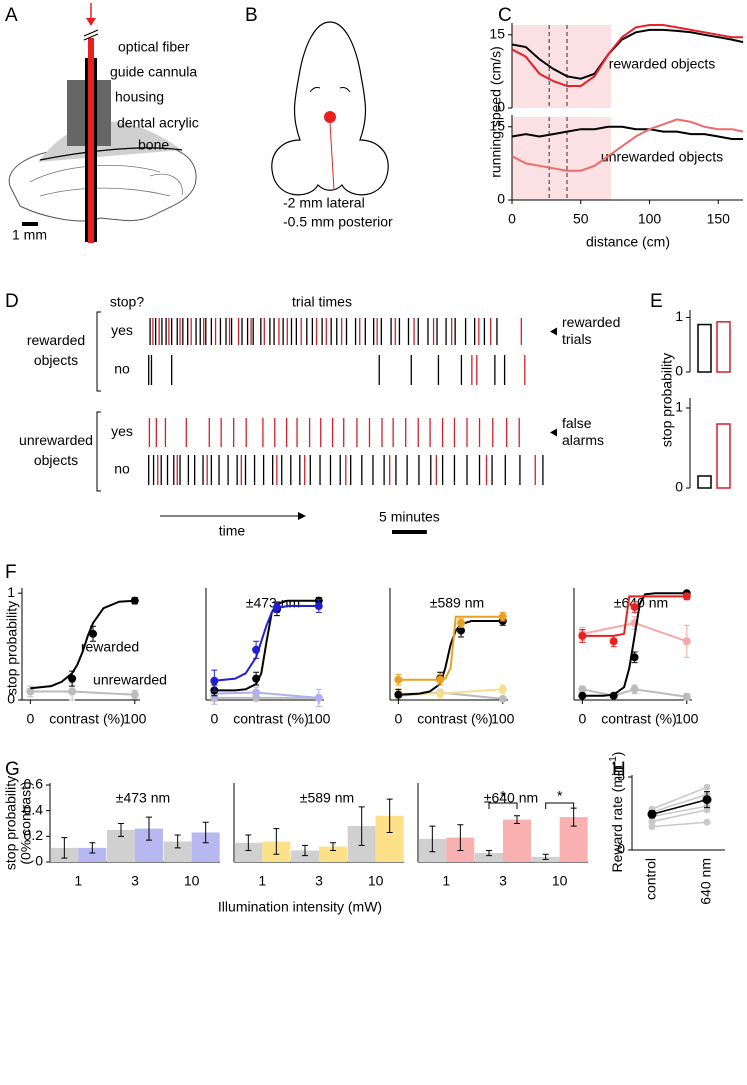 This screenshot has height=1085, width=747. What do you see at coordinates (617, 818) in the screenshot?
I see `y-axis-label-text: Reward rate (min` at bounding box center [617, 818].